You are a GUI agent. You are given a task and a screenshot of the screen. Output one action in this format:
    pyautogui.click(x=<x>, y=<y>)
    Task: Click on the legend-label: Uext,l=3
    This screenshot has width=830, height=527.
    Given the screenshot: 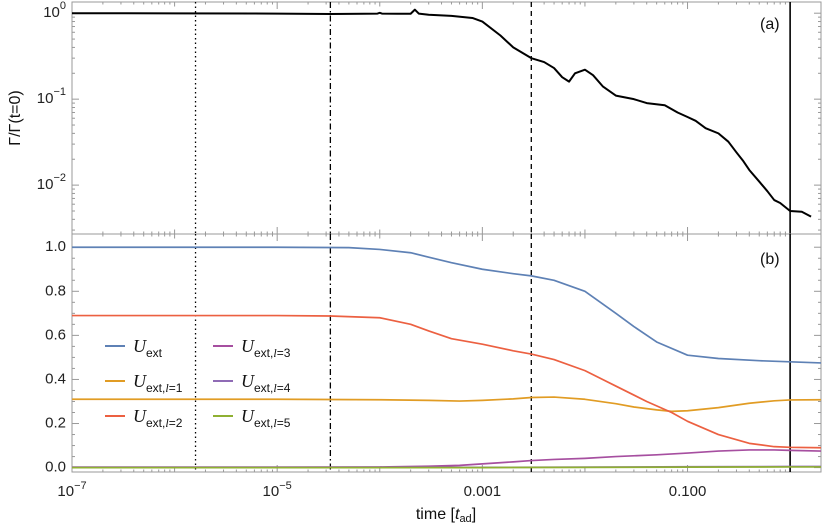 What is the action you would take?
    pyautogui.click(x=266, y=348)
    